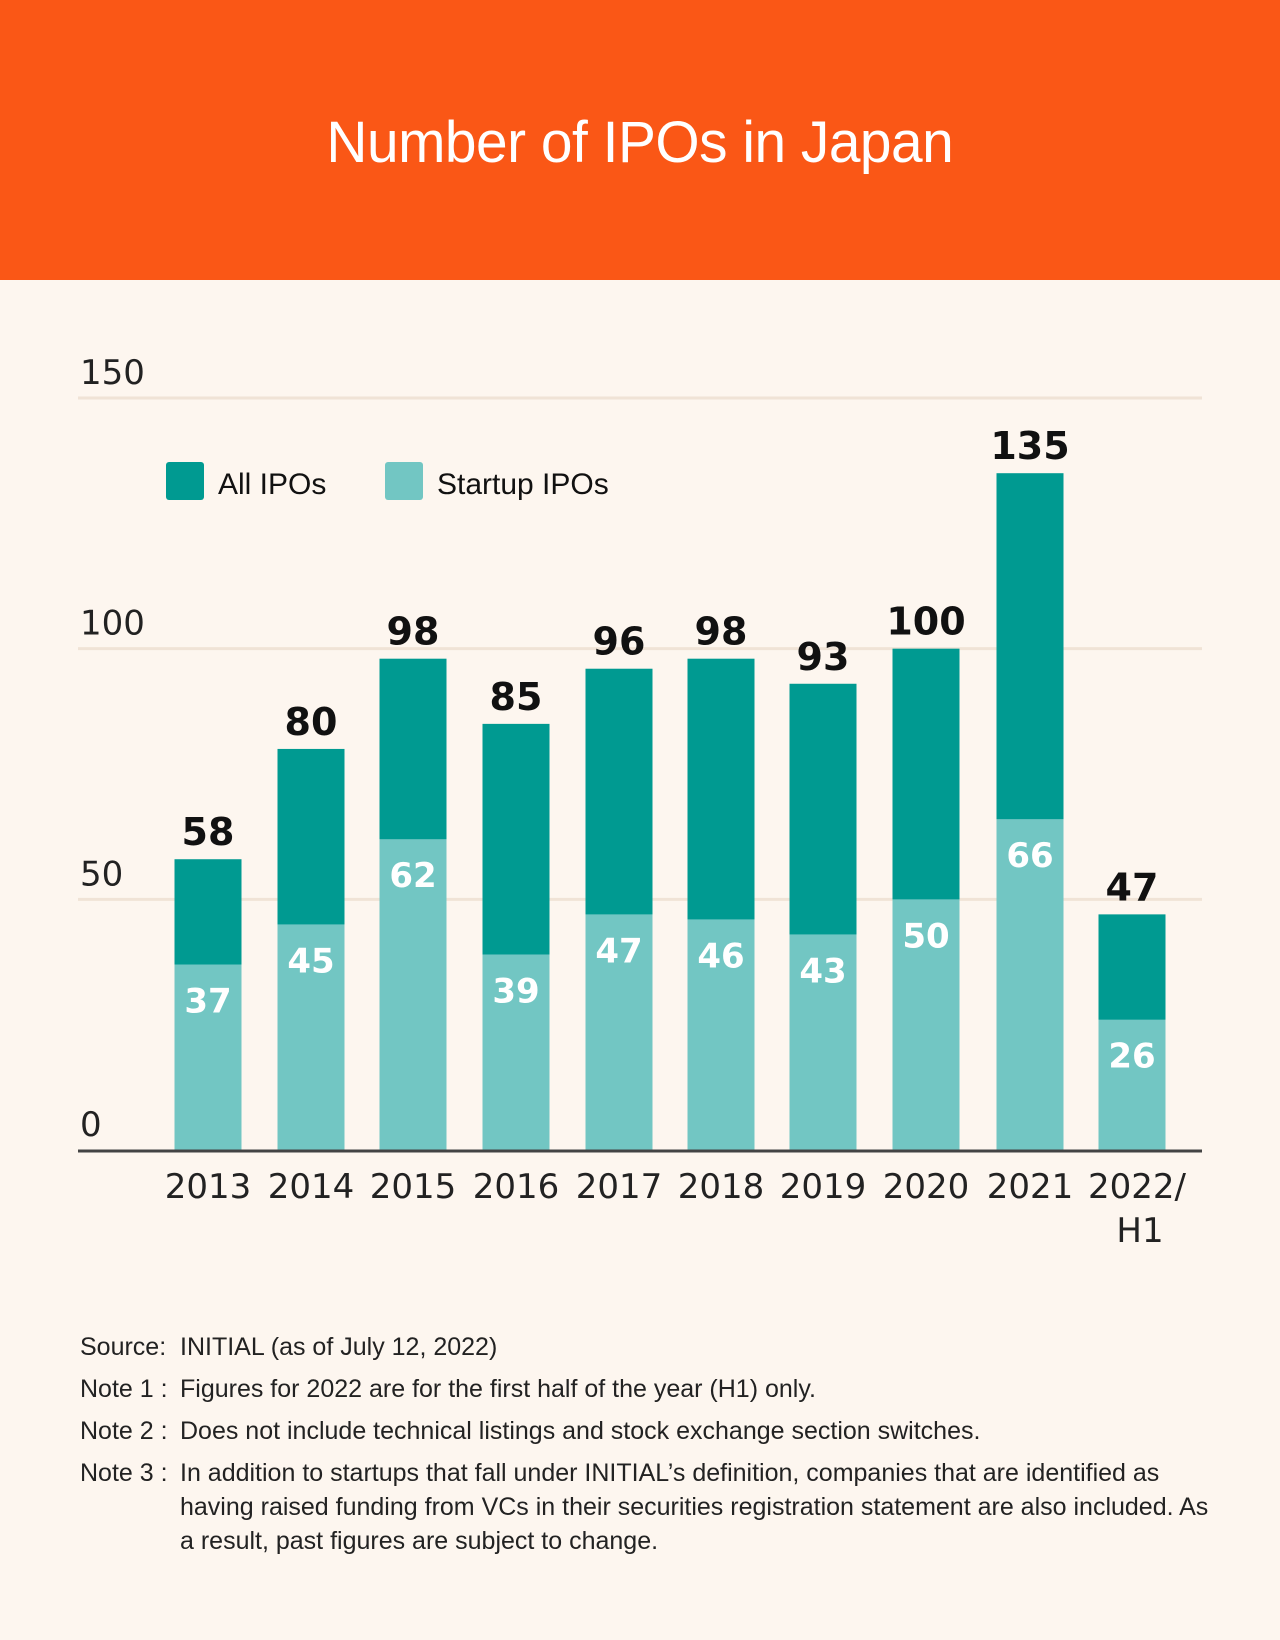  What do you see at coordinates (1030, 1187) in the screenshot?
I see `x-tick-label: 2021` at bounding box center [1030, 1187].